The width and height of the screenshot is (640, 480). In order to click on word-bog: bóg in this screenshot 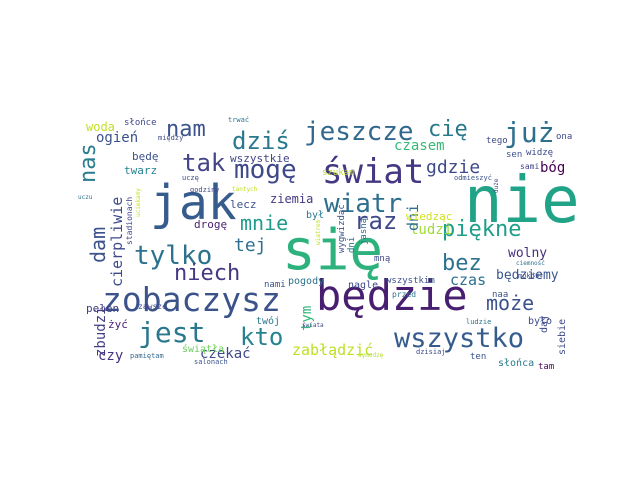, I will do `click(553, 168)`.